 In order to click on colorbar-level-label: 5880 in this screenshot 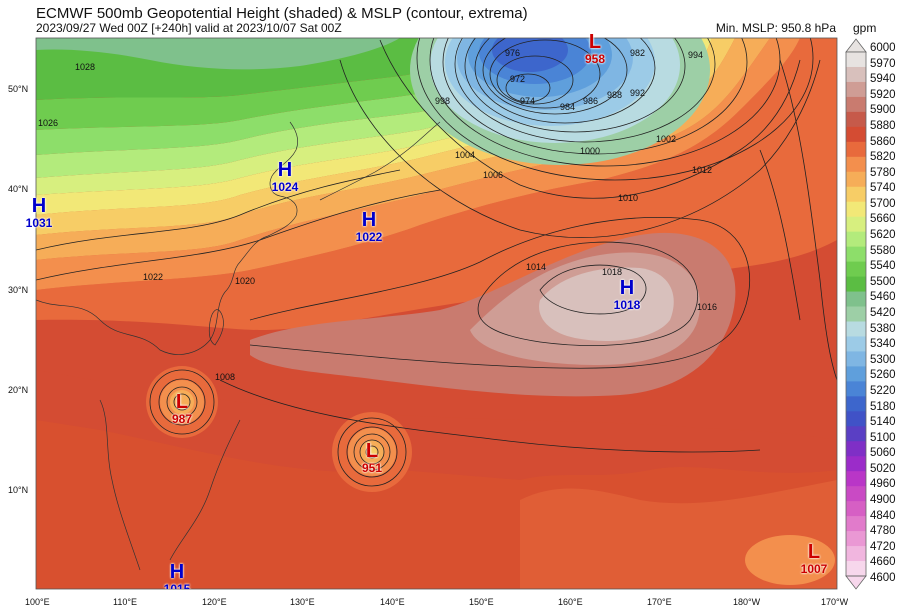, I will do `click(883, 125)`.